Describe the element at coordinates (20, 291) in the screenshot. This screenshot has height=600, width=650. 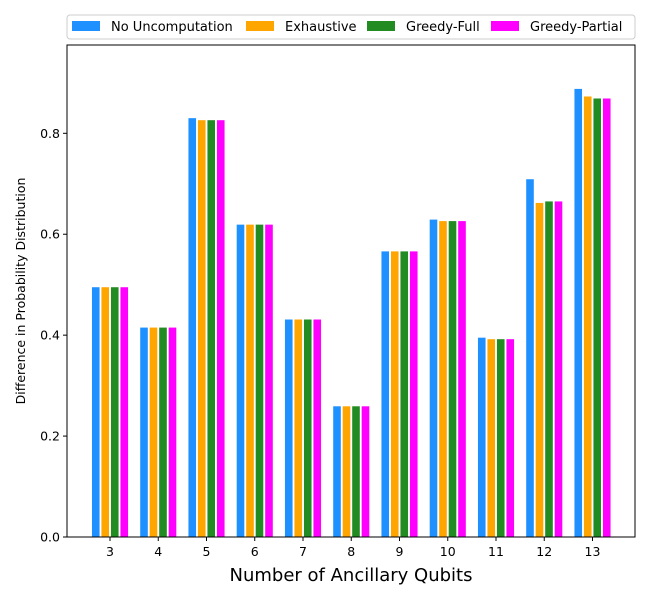
I see `y-axis-label: Difference in Probability Distribution` at that location.